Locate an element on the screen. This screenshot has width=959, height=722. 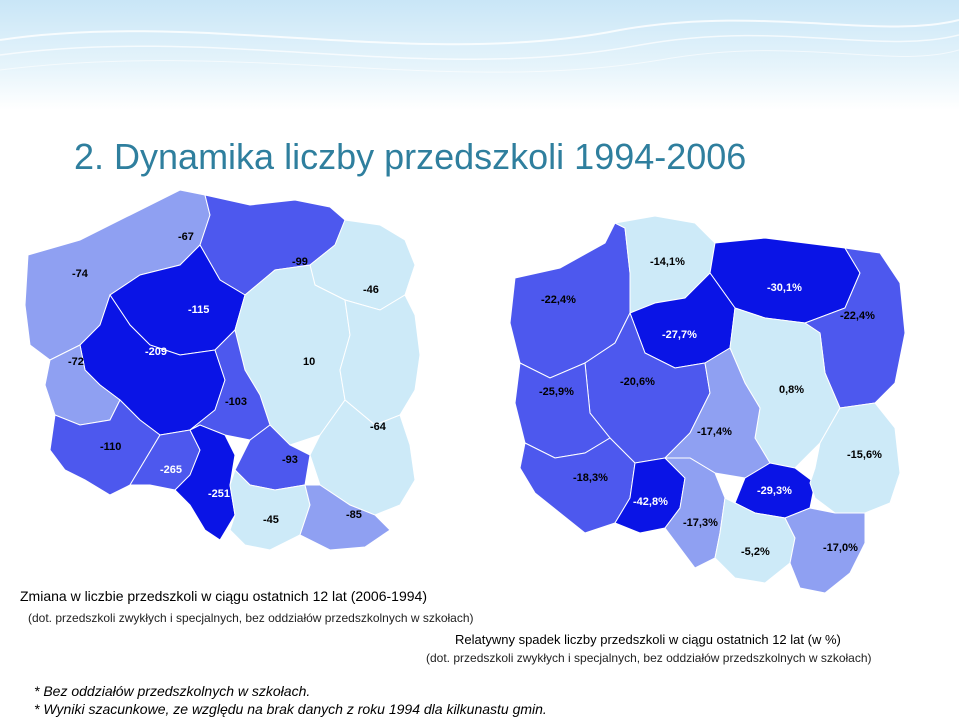
region-lodzkie is located at coordinates (230, 385).